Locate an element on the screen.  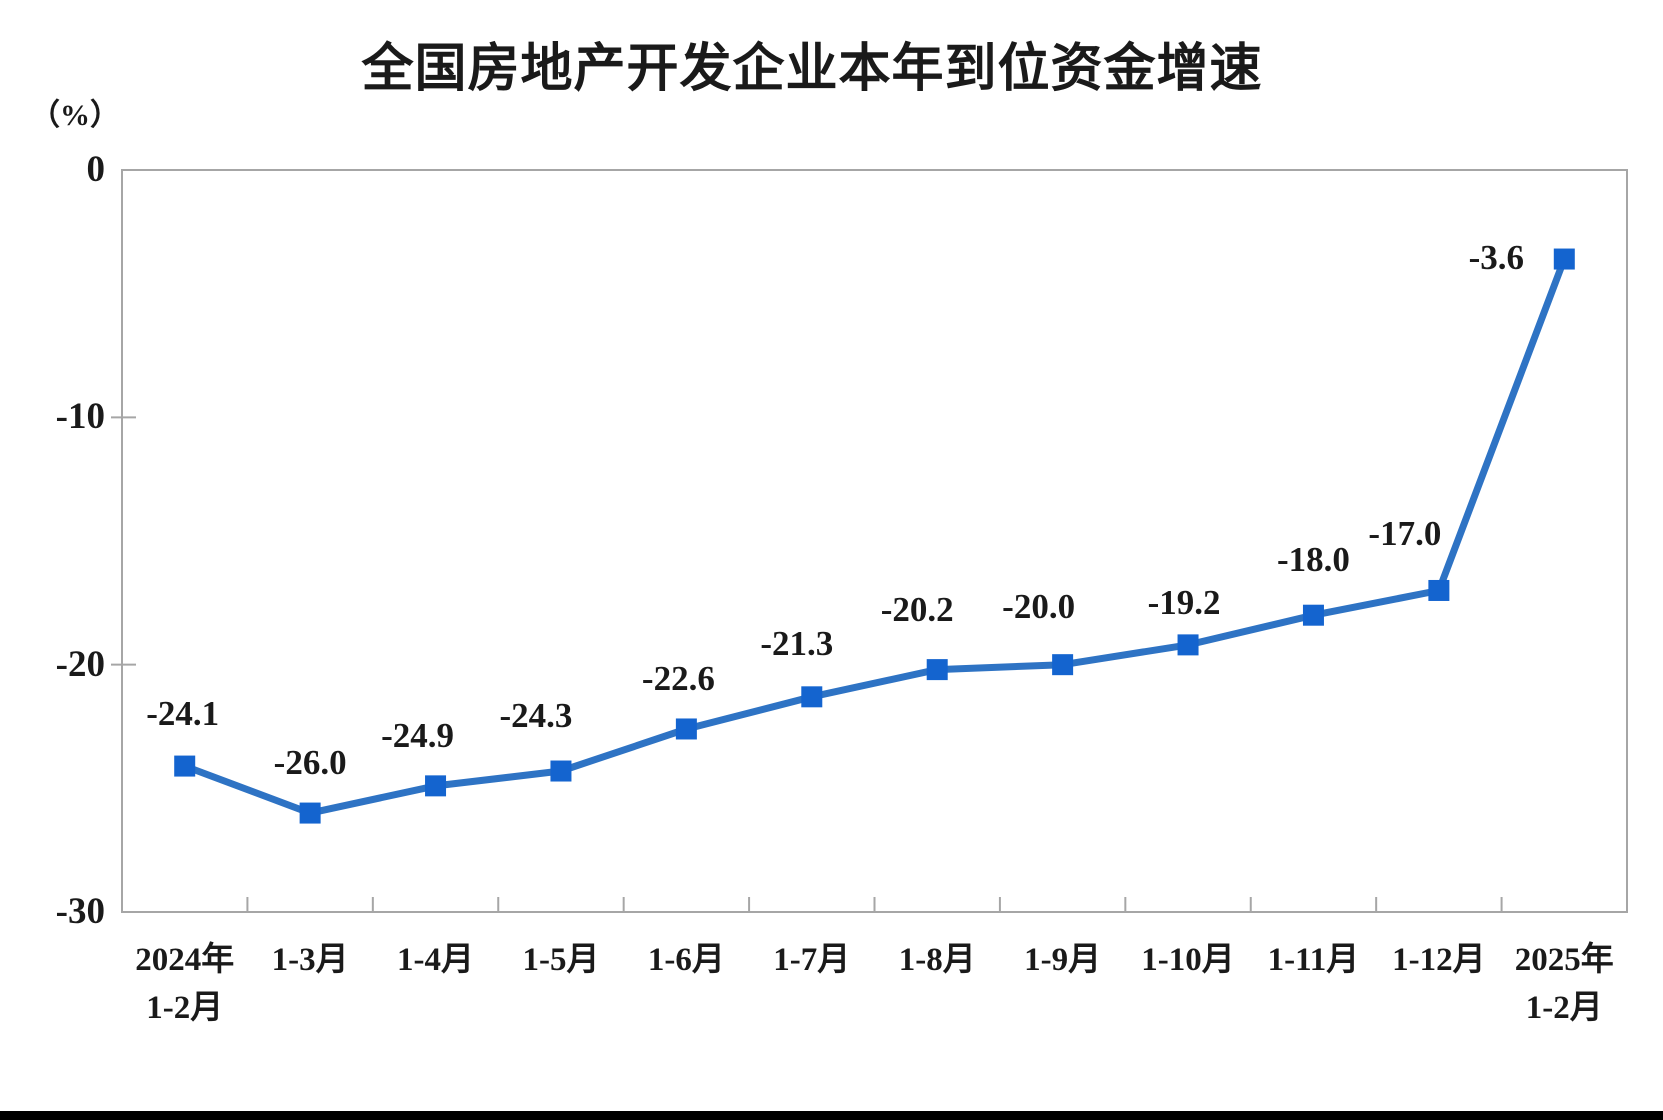
x-tick-label: 1-5月 is located at coordinates (561, 960).